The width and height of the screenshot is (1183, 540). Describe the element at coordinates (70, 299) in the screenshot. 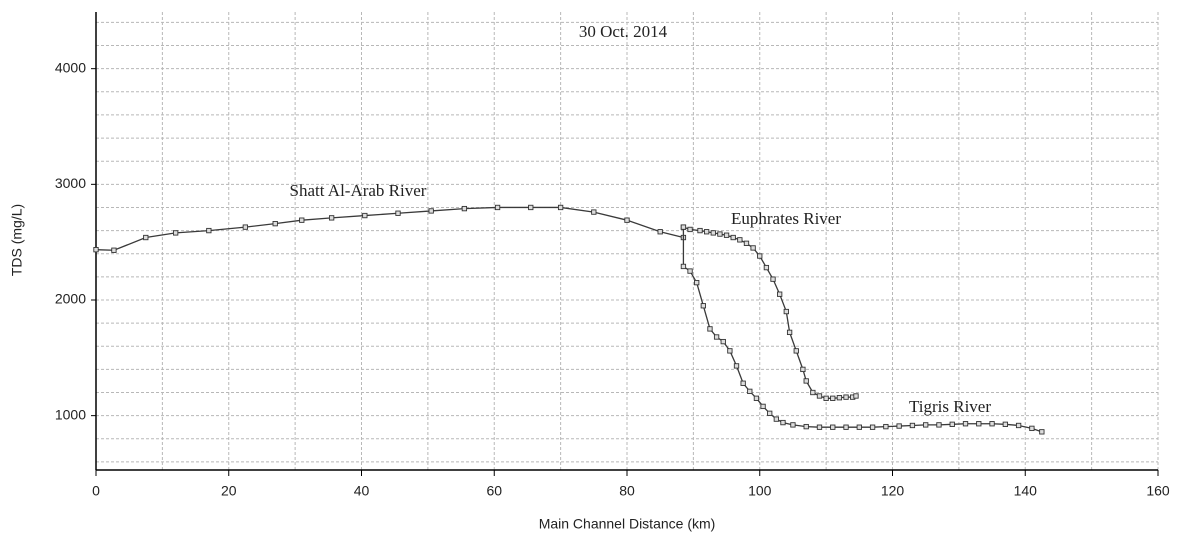

I see `y-tick-label: 2000` at that location.